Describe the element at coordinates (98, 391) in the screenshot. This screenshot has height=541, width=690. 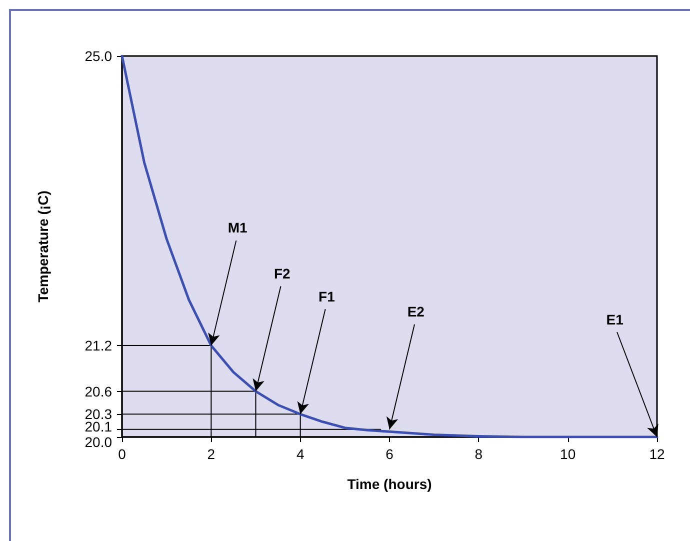
I see `y-tick-label: 20.6` at that location.